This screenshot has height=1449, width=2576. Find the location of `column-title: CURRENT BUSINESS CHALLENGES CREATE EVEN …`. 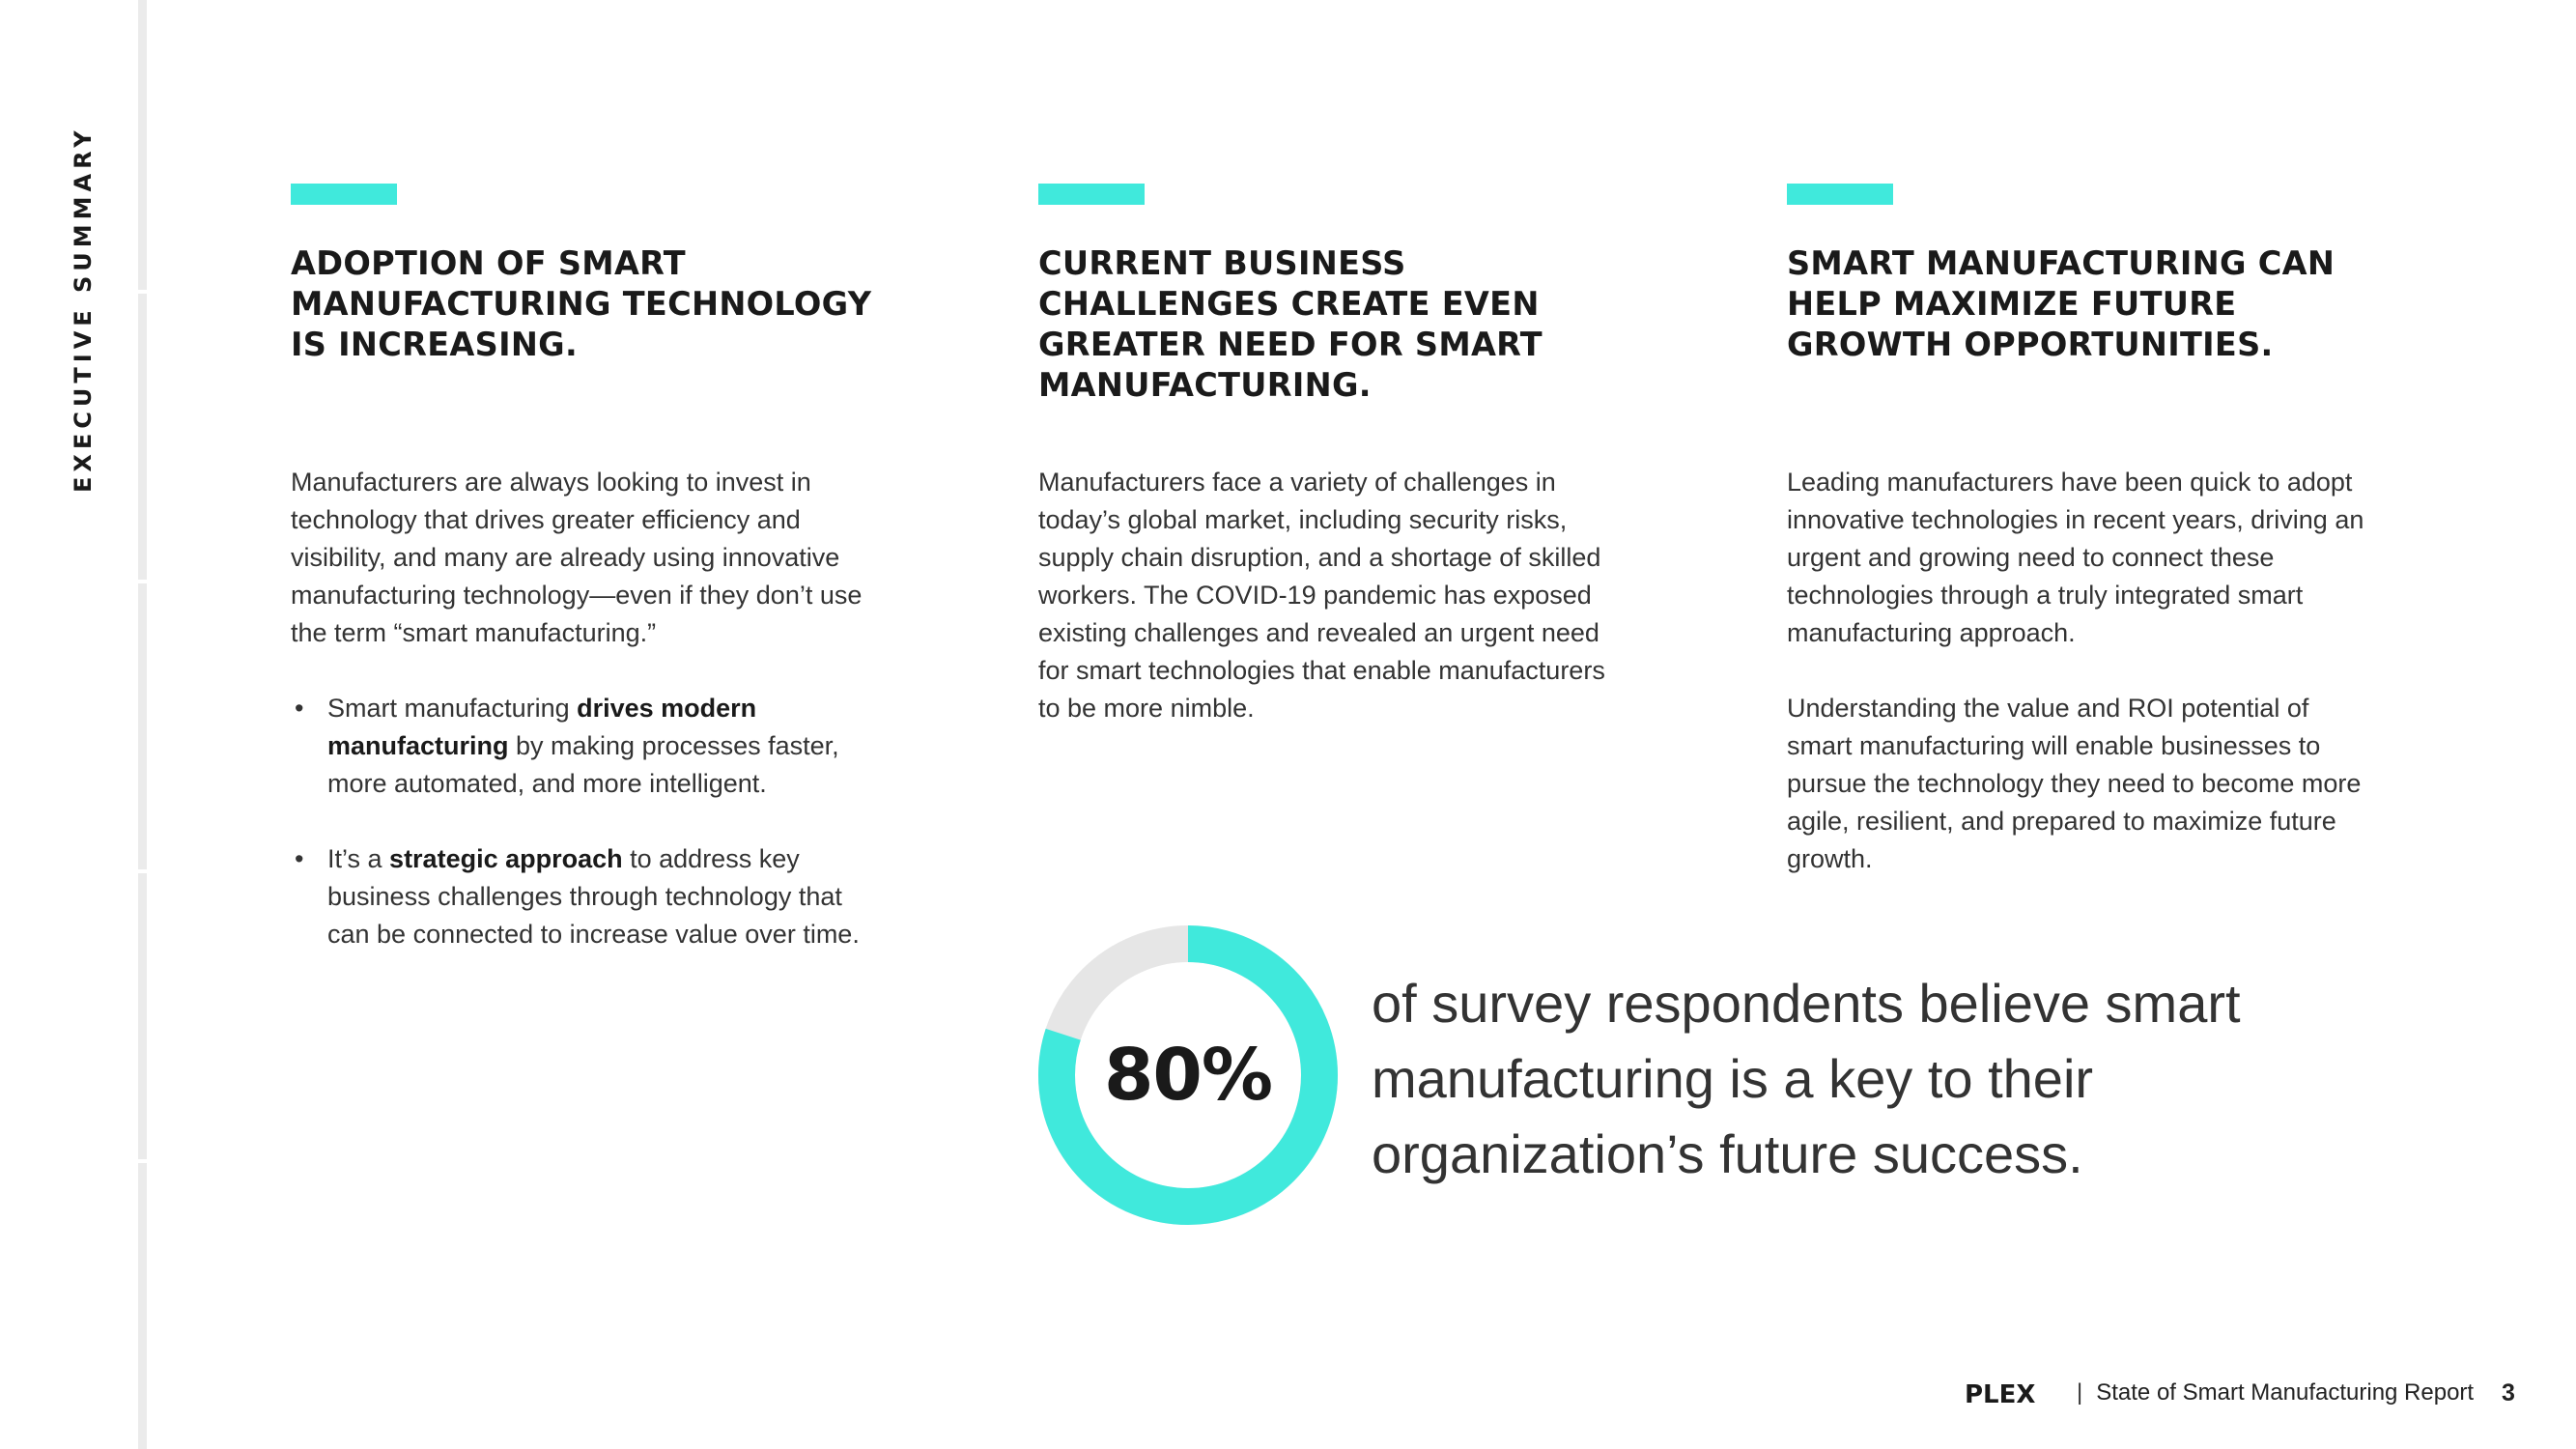

column-title: CURRENT BUSINESS CHALLENGES CREATE EVEN … is located at coordinates (1290, 324).